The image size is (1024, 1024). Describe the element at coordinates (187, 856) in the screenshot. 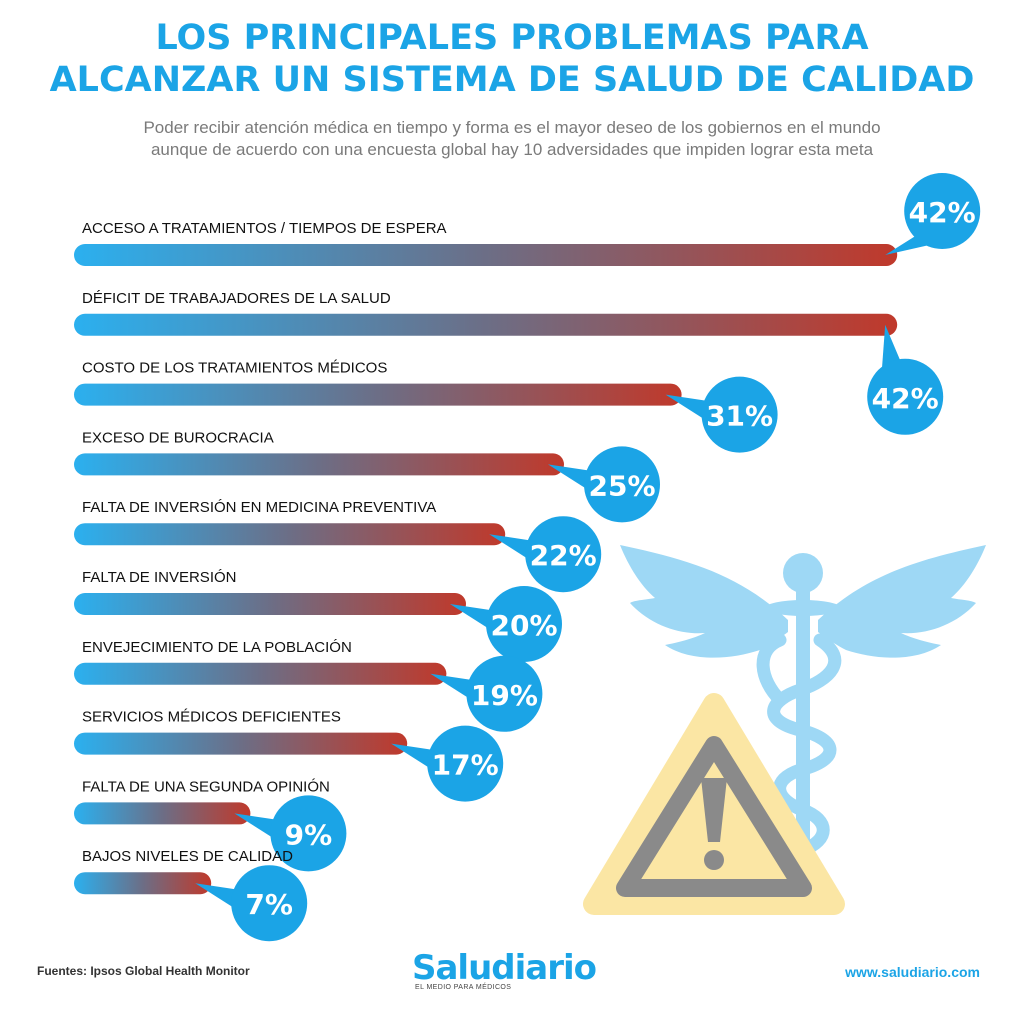

I see `category-label: BAJOS NIVELES DE CALIDAD` at that location.